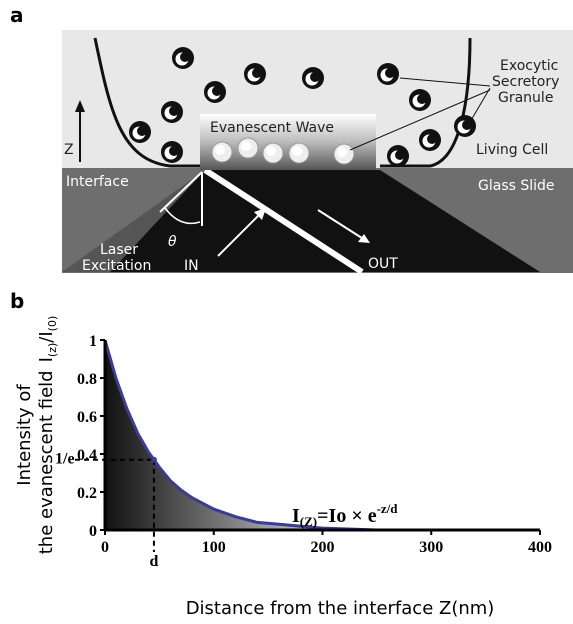 The width and height of the screenshot is (573, 624). Describe the element at coordinates (46, 339) in the screenshot. I see `y-ratio: /` at that location.